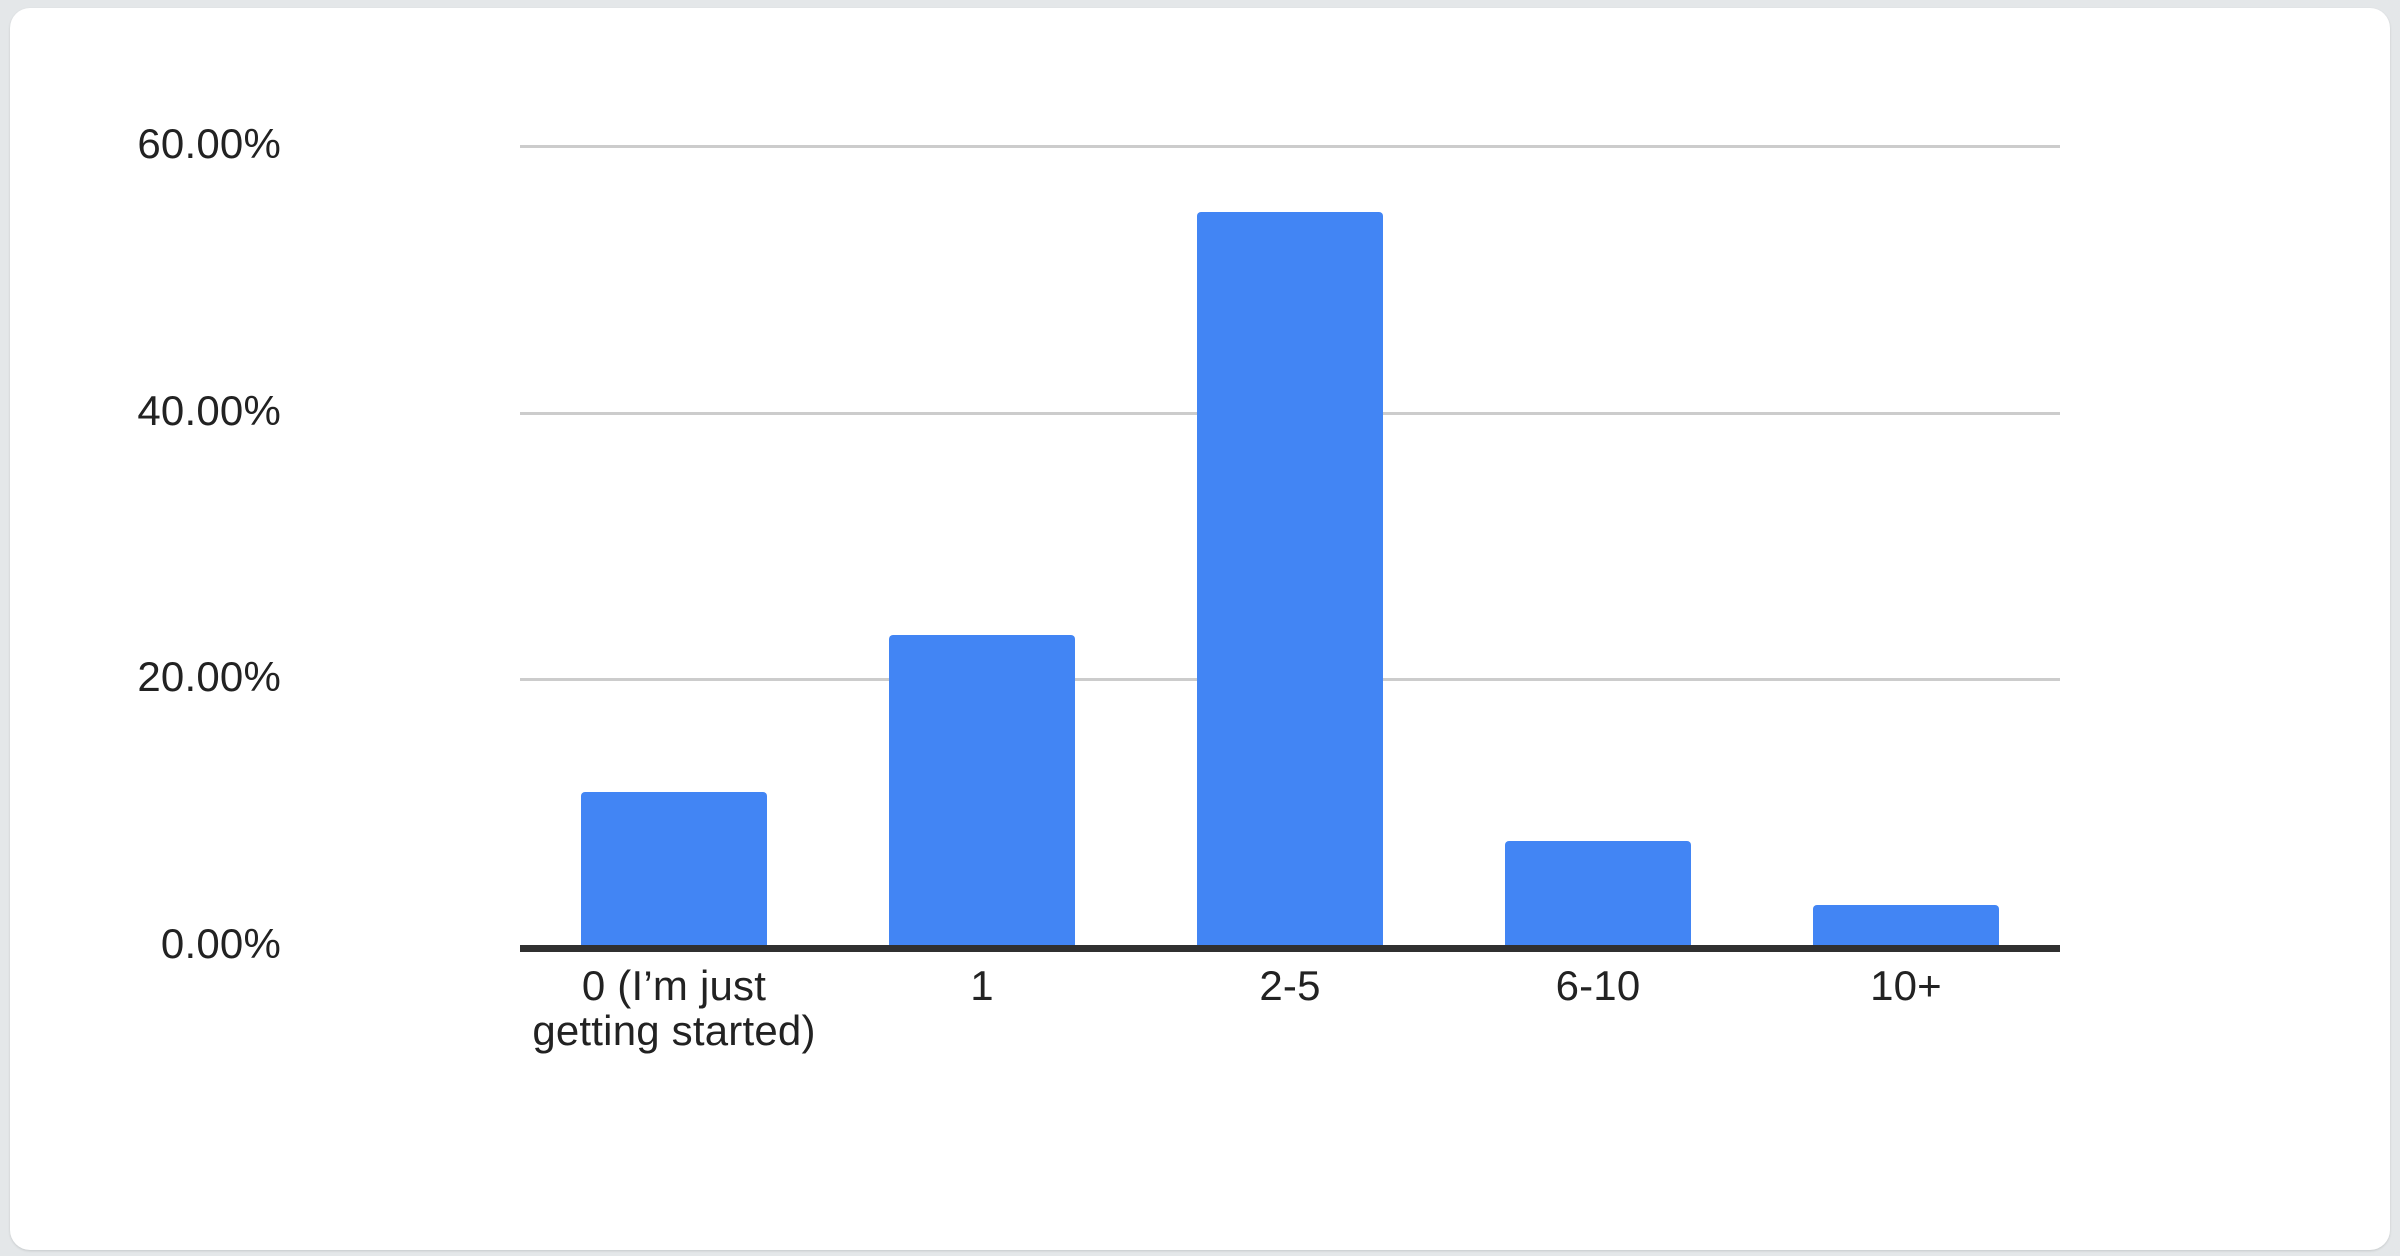  Describe the element at coordinates (220, 943) in the screenshot. I see `y-axis-tick-label-0: 0.00%` at that location.